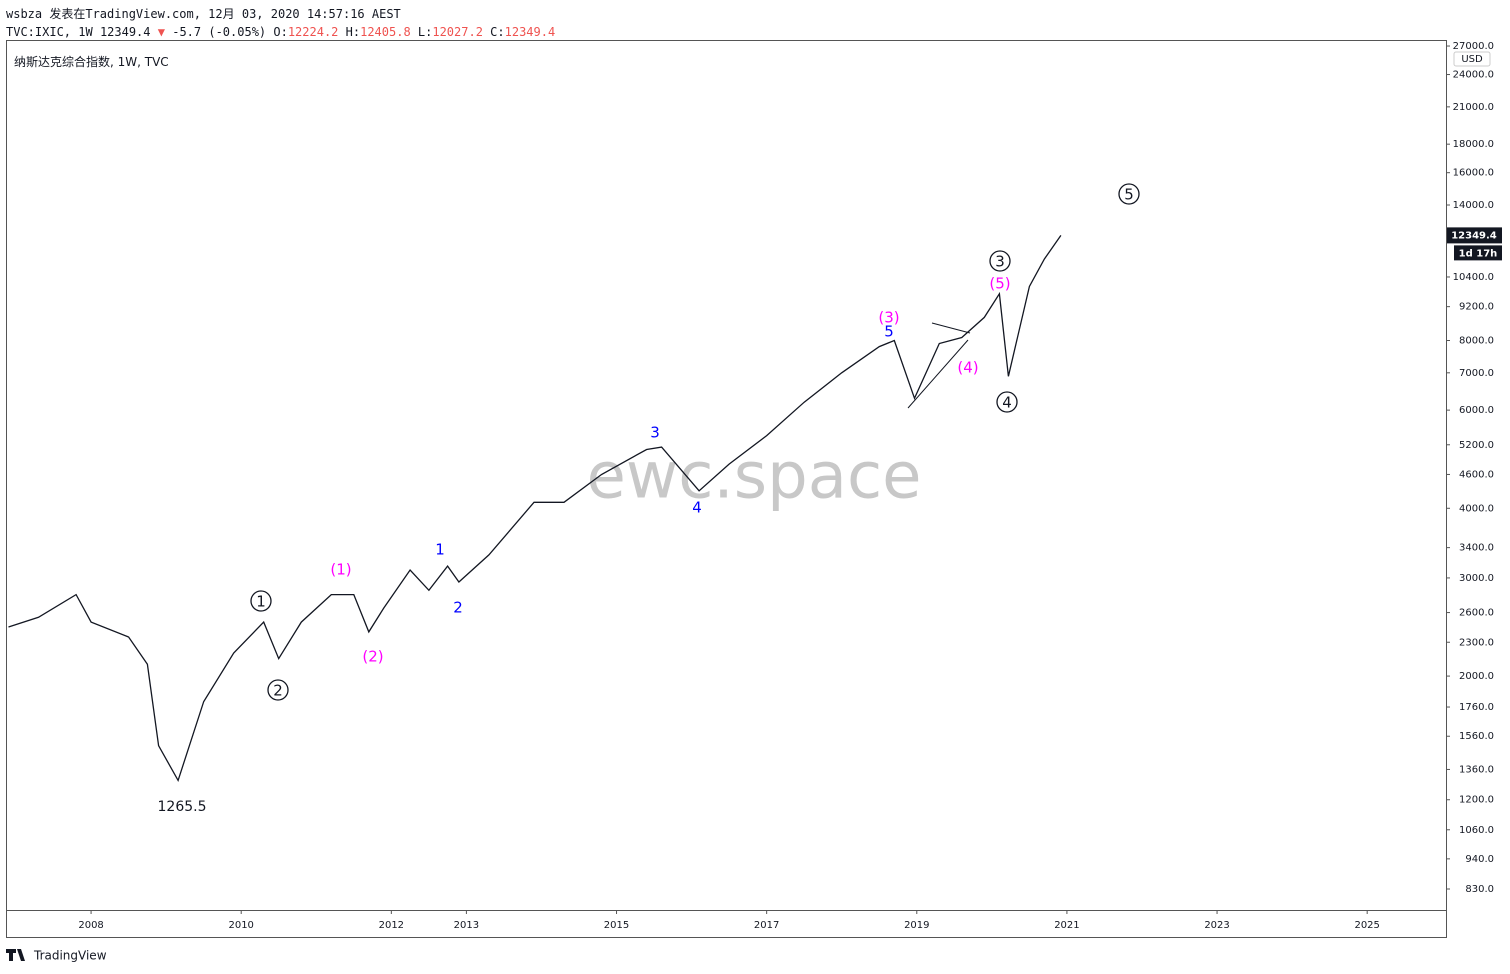 The width and height of the screenshot is (1510, 974). What do you see at coordinates (161, 32) in the screenshot?
I see `arrow: ▼` at bounding box center [161, 32].